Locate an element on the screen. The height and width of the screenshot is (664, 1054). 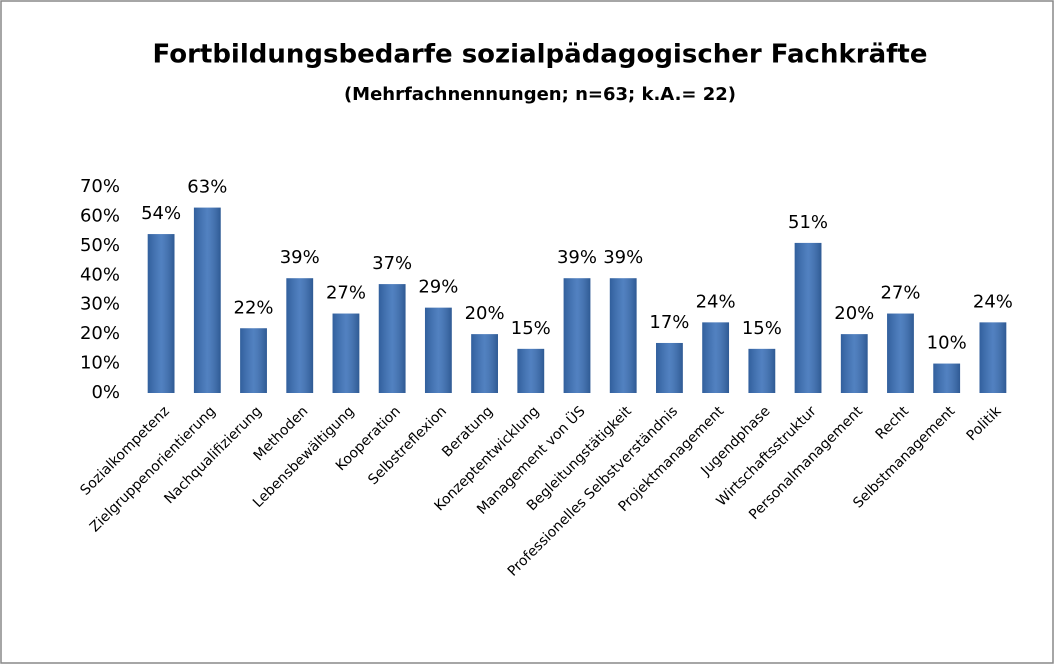
value-label: 54% is located at coordinates (161, 213).